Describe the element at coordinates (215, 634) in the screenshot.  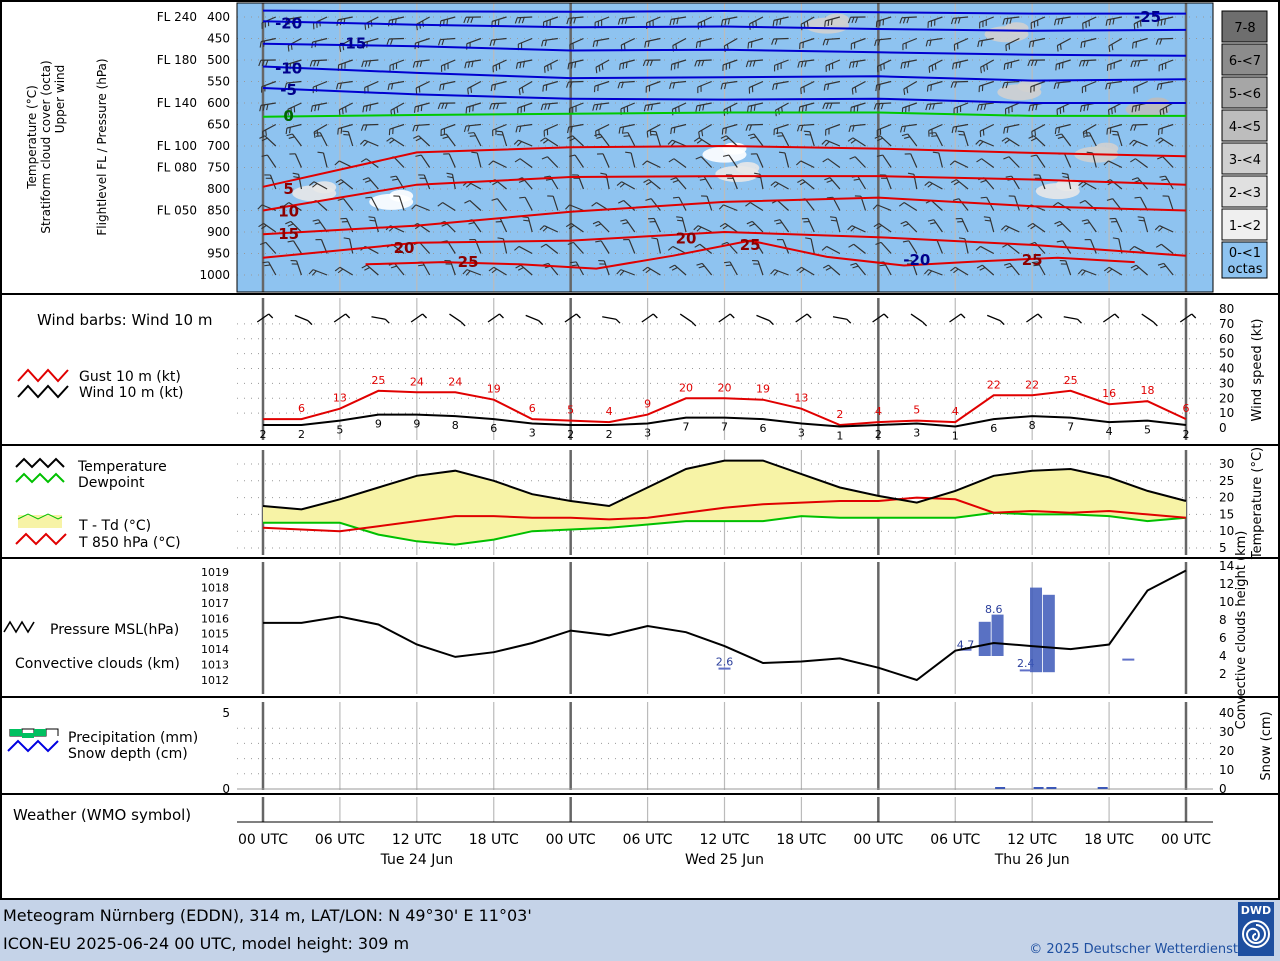
I see `pressure-tick-label: 1015` at that location.